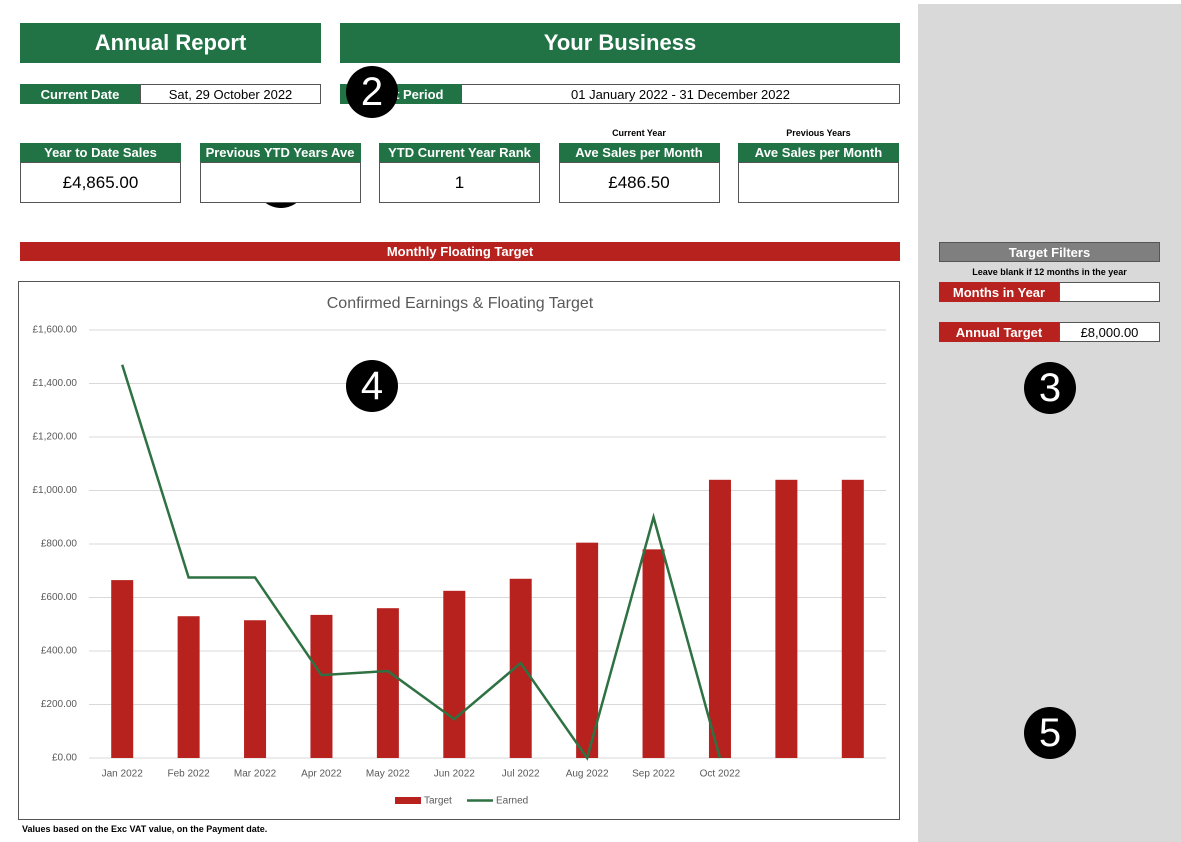  I want to click on y-tick-label: £0.00, so click(64, 758).